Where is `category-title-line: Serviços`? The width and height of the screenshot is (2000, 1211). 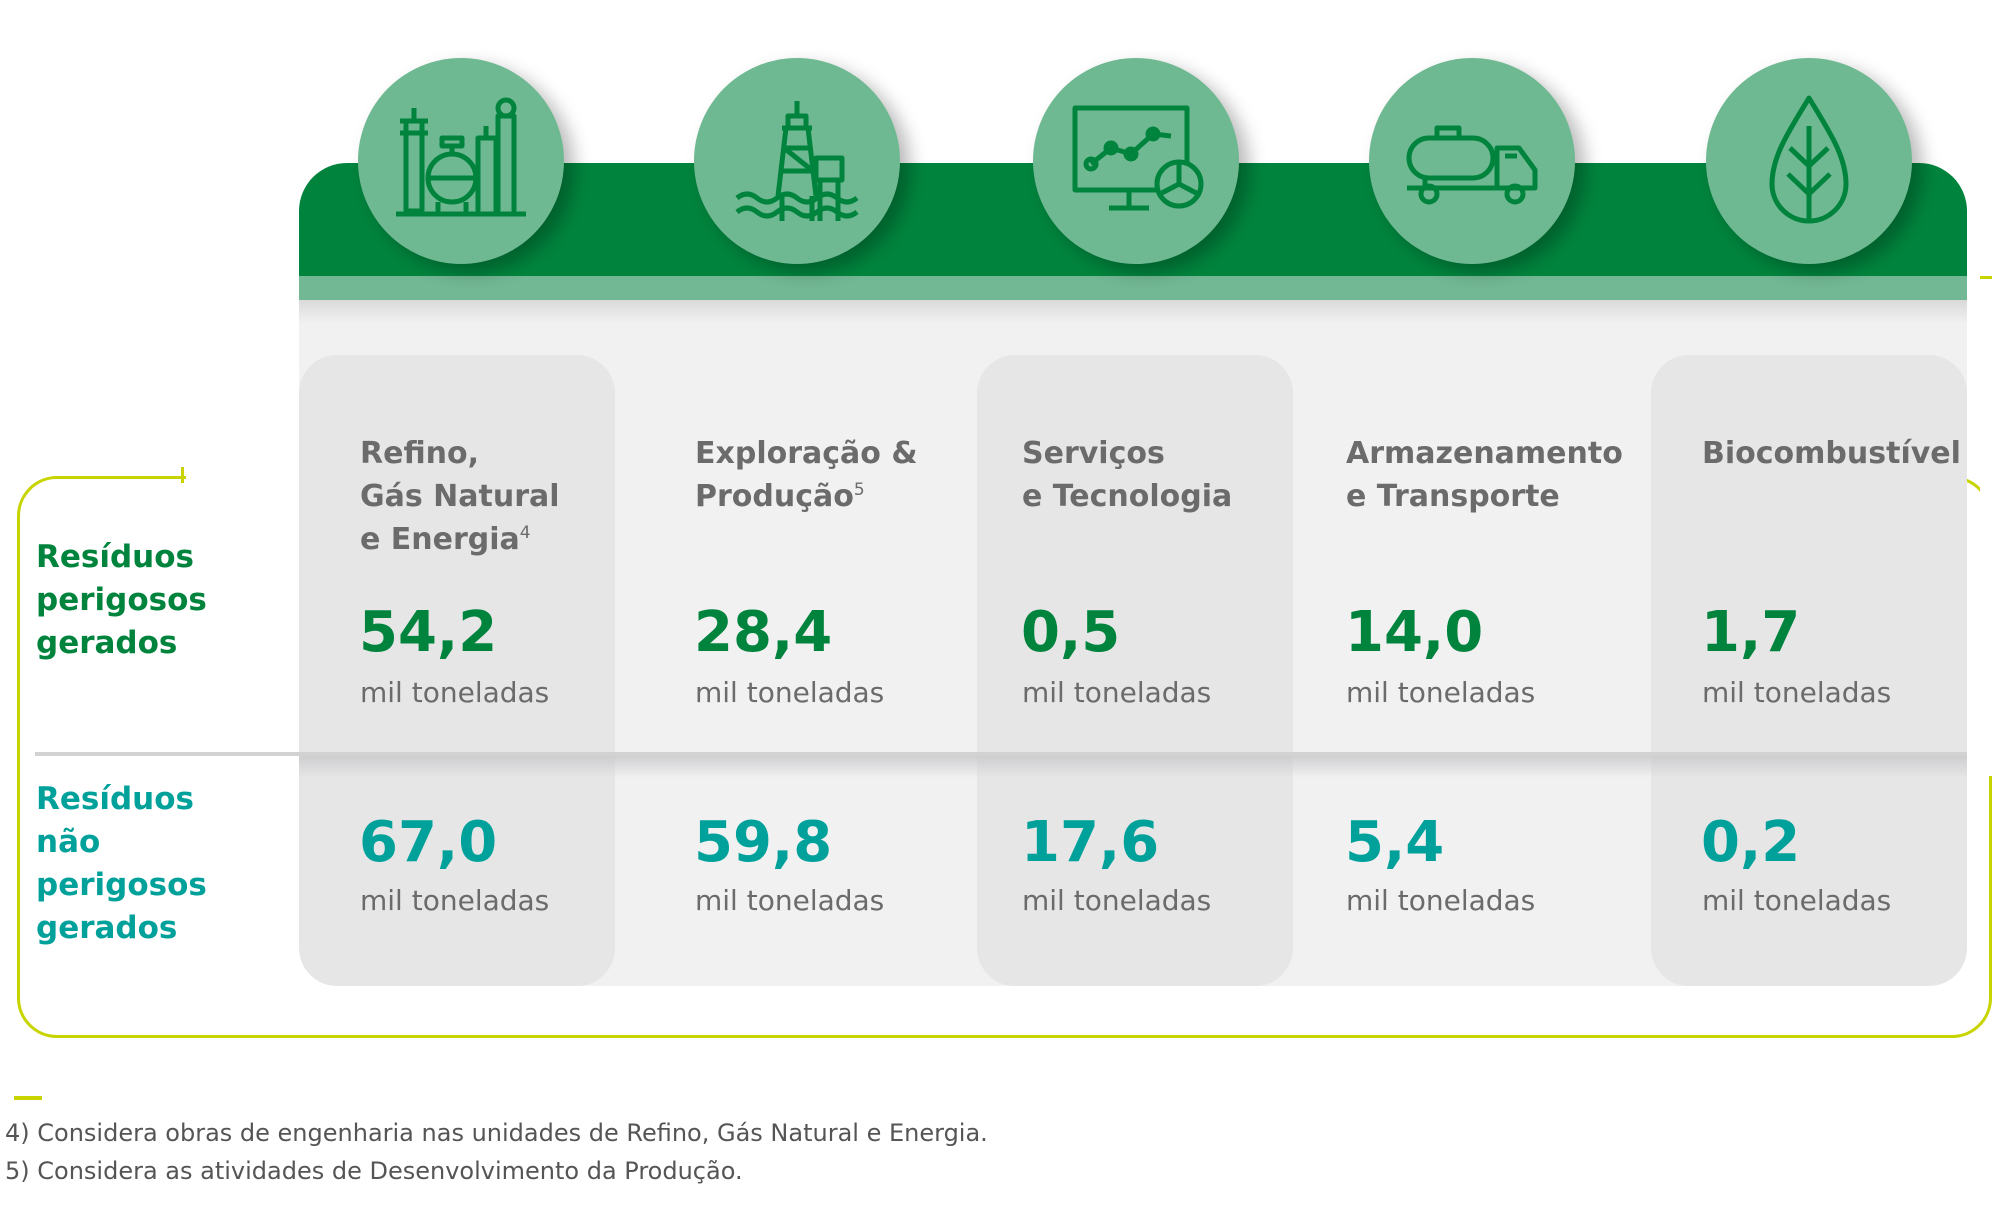 category-title-line: Serviços is located at coordinates (1093, 453).